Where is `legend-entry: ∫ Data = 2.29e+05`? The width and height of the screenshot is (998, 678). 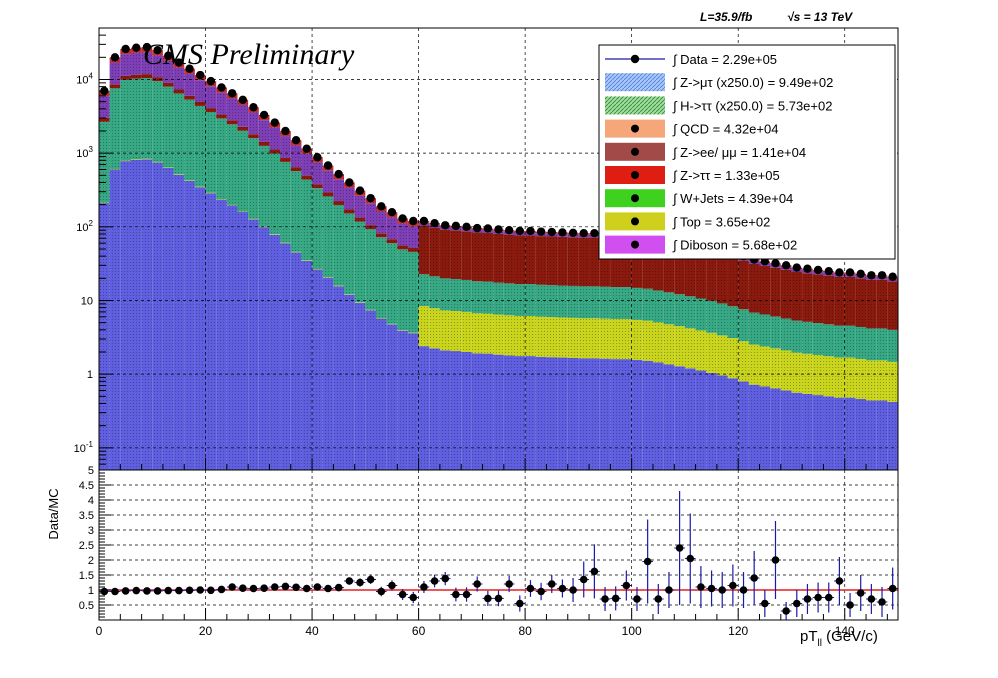
legend-entry: ∫ Data = 2.29e+05 is located at coordinates (691, 59).